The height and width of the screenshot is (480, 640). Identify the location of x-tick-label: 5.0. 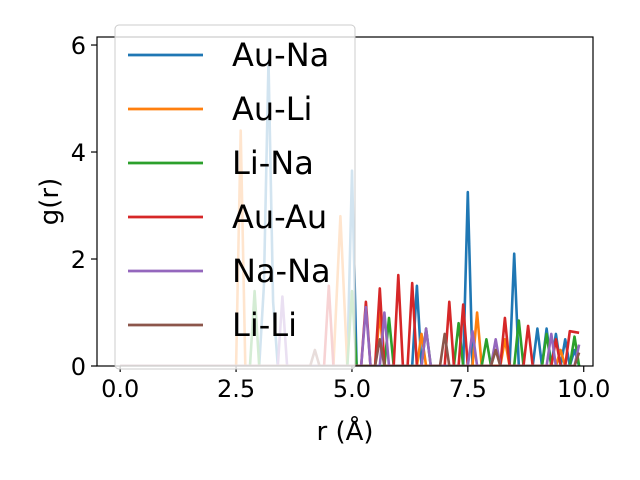
(352, 389).